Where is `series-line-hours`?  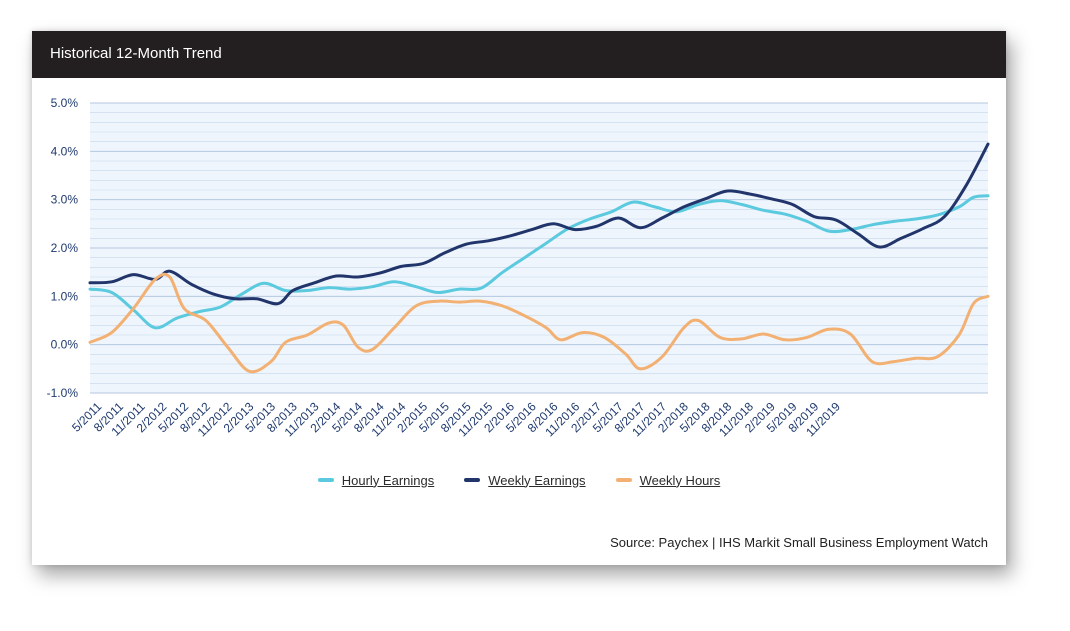 series-line-hours is located at coordinates (539, 323).